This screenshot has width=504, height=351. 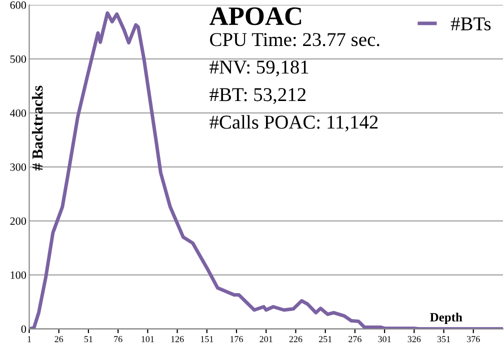 What do you see at coordinates (256, 16) in the screenshot?
I see `chart-title: APOAC` at bounding box center [256, 16].